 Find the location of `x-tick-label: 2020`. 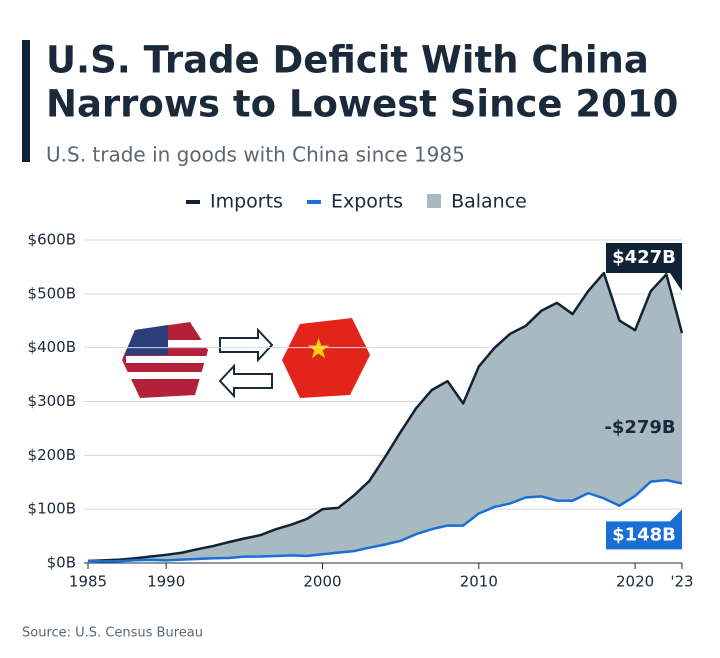

x-tick-label: 2020 is located at coordinates (635, 582).